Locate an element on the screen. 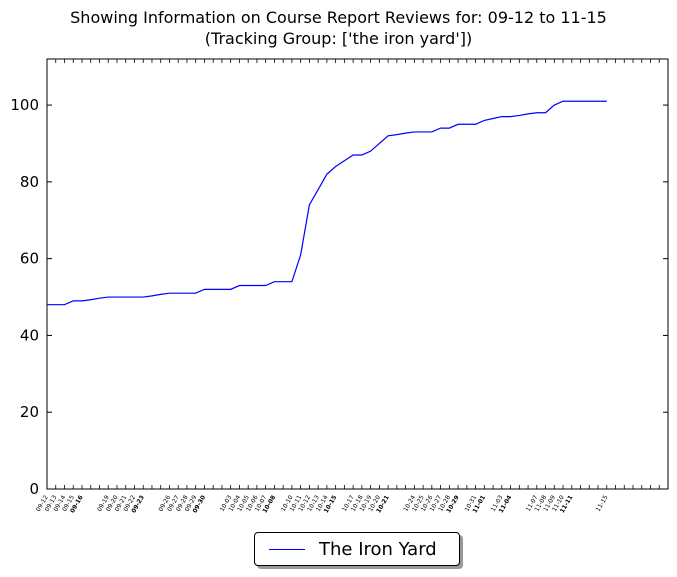 Image resolution: width=677 pixels, height=577 pixels. y-tick-label: 100 is located at coordinates (24, 105).